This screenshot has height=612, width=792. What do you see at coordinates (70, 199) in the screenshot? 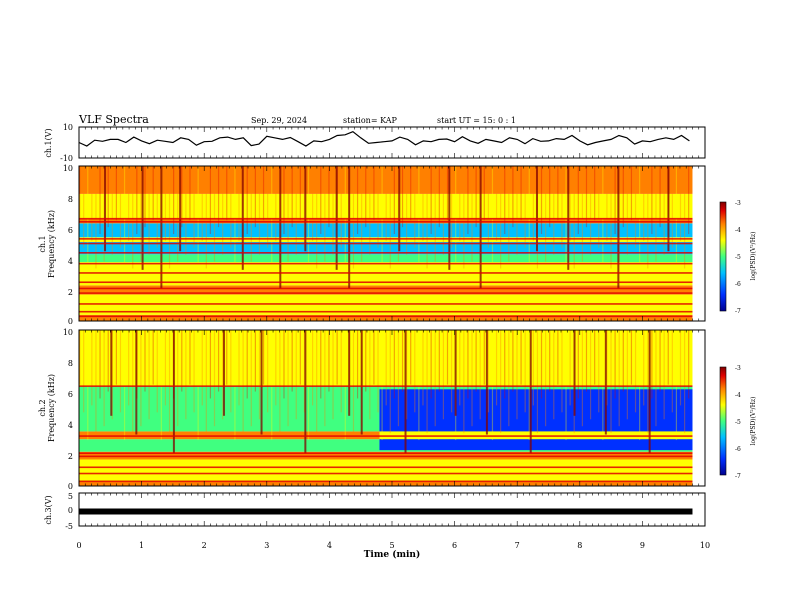
I see `ch1-freq-tick-8: 8` at bounding box center [70, 199].